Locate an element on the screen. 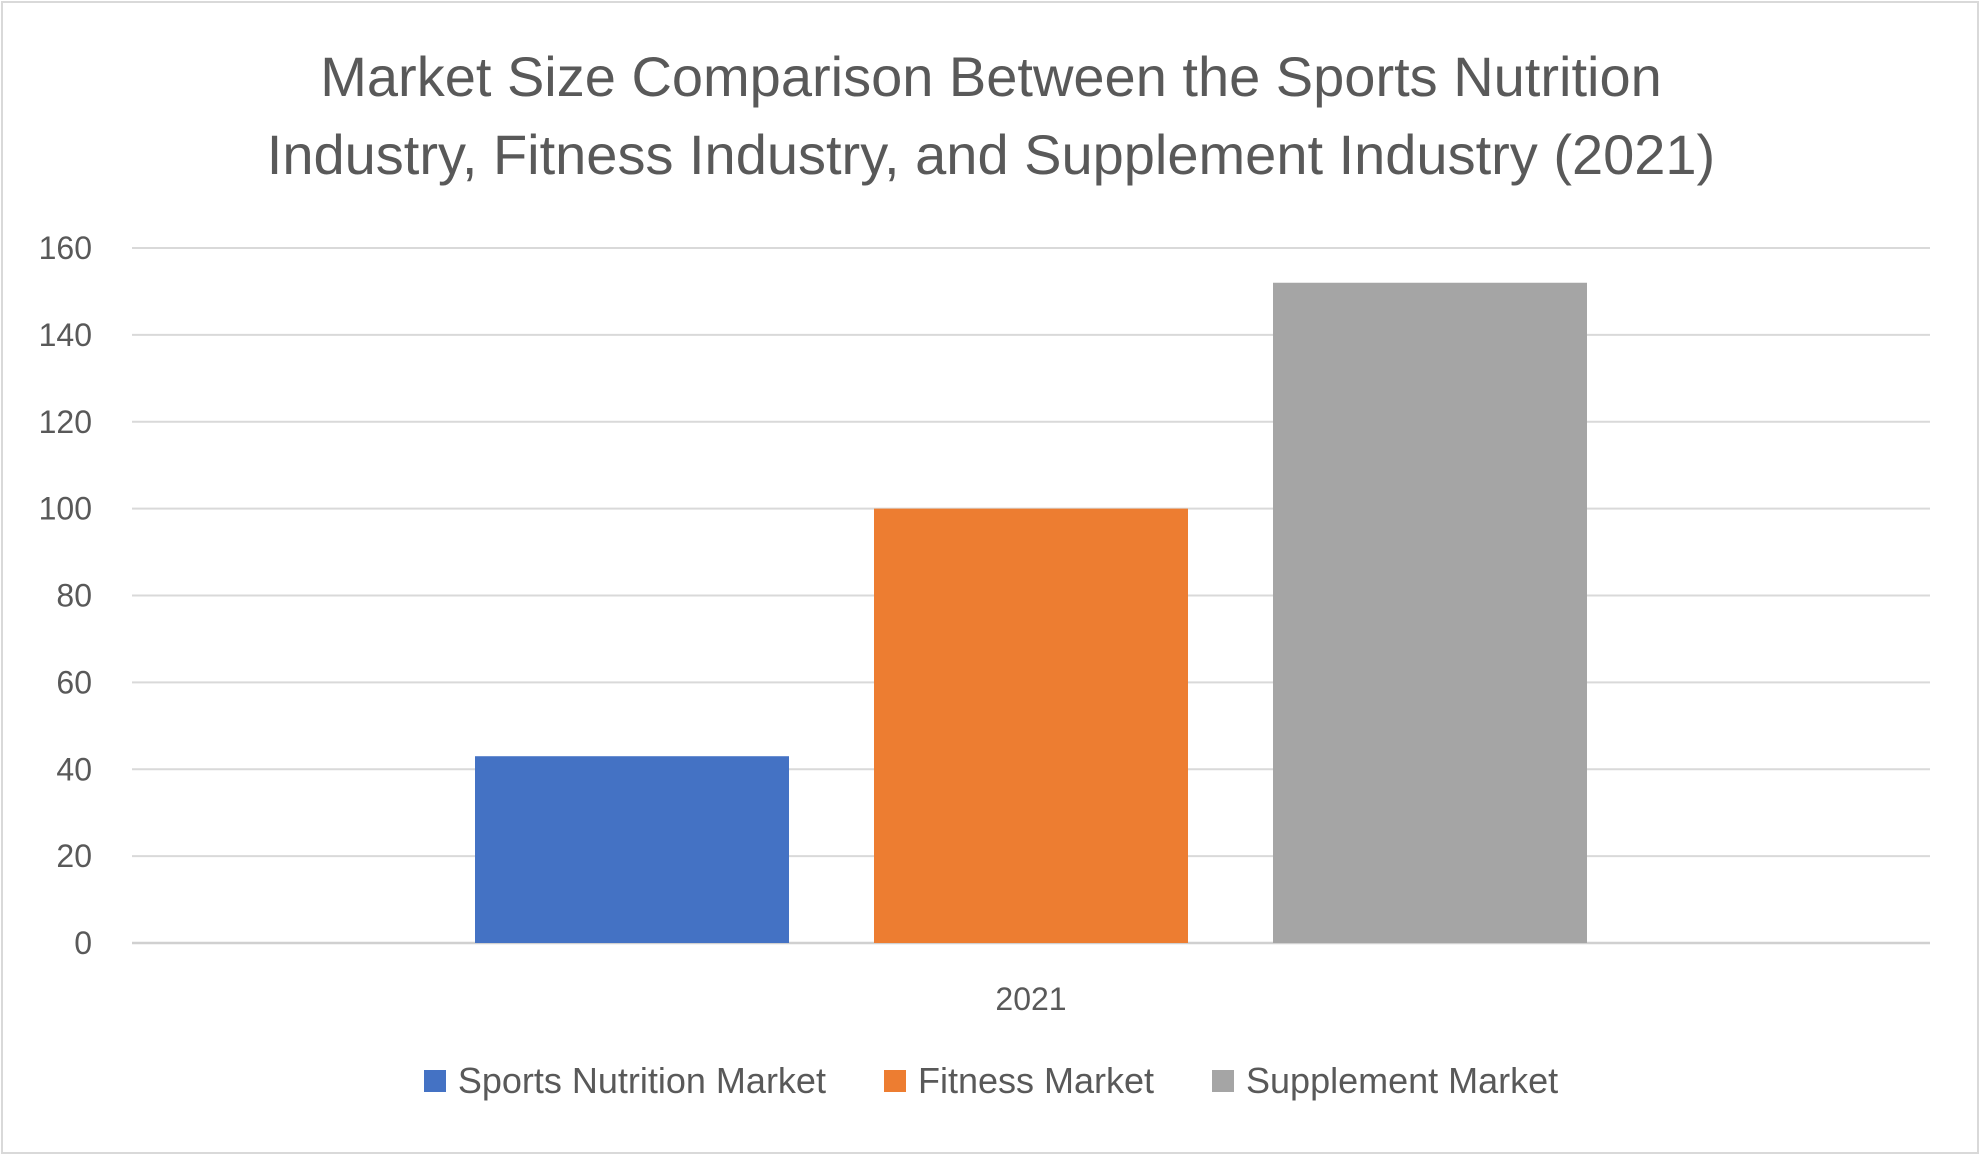 The width and height of the screenshot is (1982, 1157). bar-sports-nutrition-market is located at coordinates (632, 849).